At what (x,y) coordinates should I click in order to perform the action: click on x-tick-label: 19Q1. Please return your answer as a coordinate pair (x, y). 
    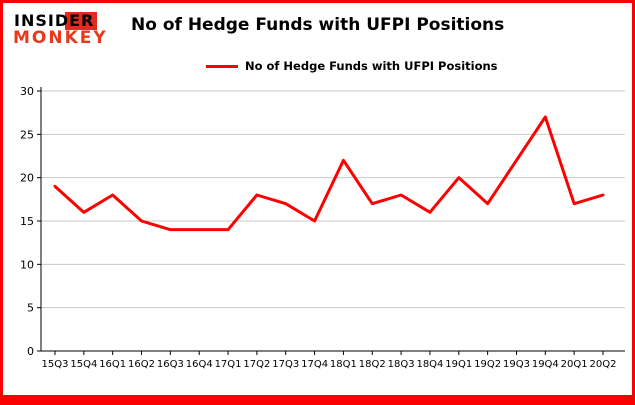
    Looking at the image, I should click on (458, 364).